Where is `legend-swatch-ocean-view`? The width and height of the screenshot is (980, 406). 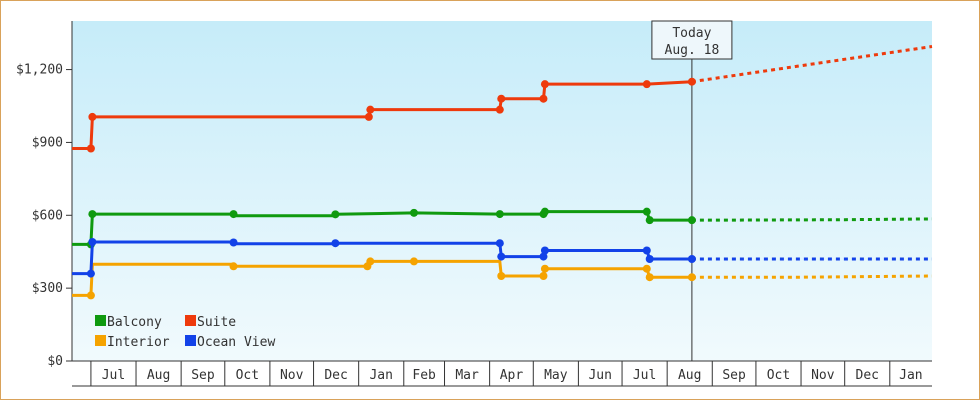 legend-swatch-ocean-view is located at coordinates (190, 340).